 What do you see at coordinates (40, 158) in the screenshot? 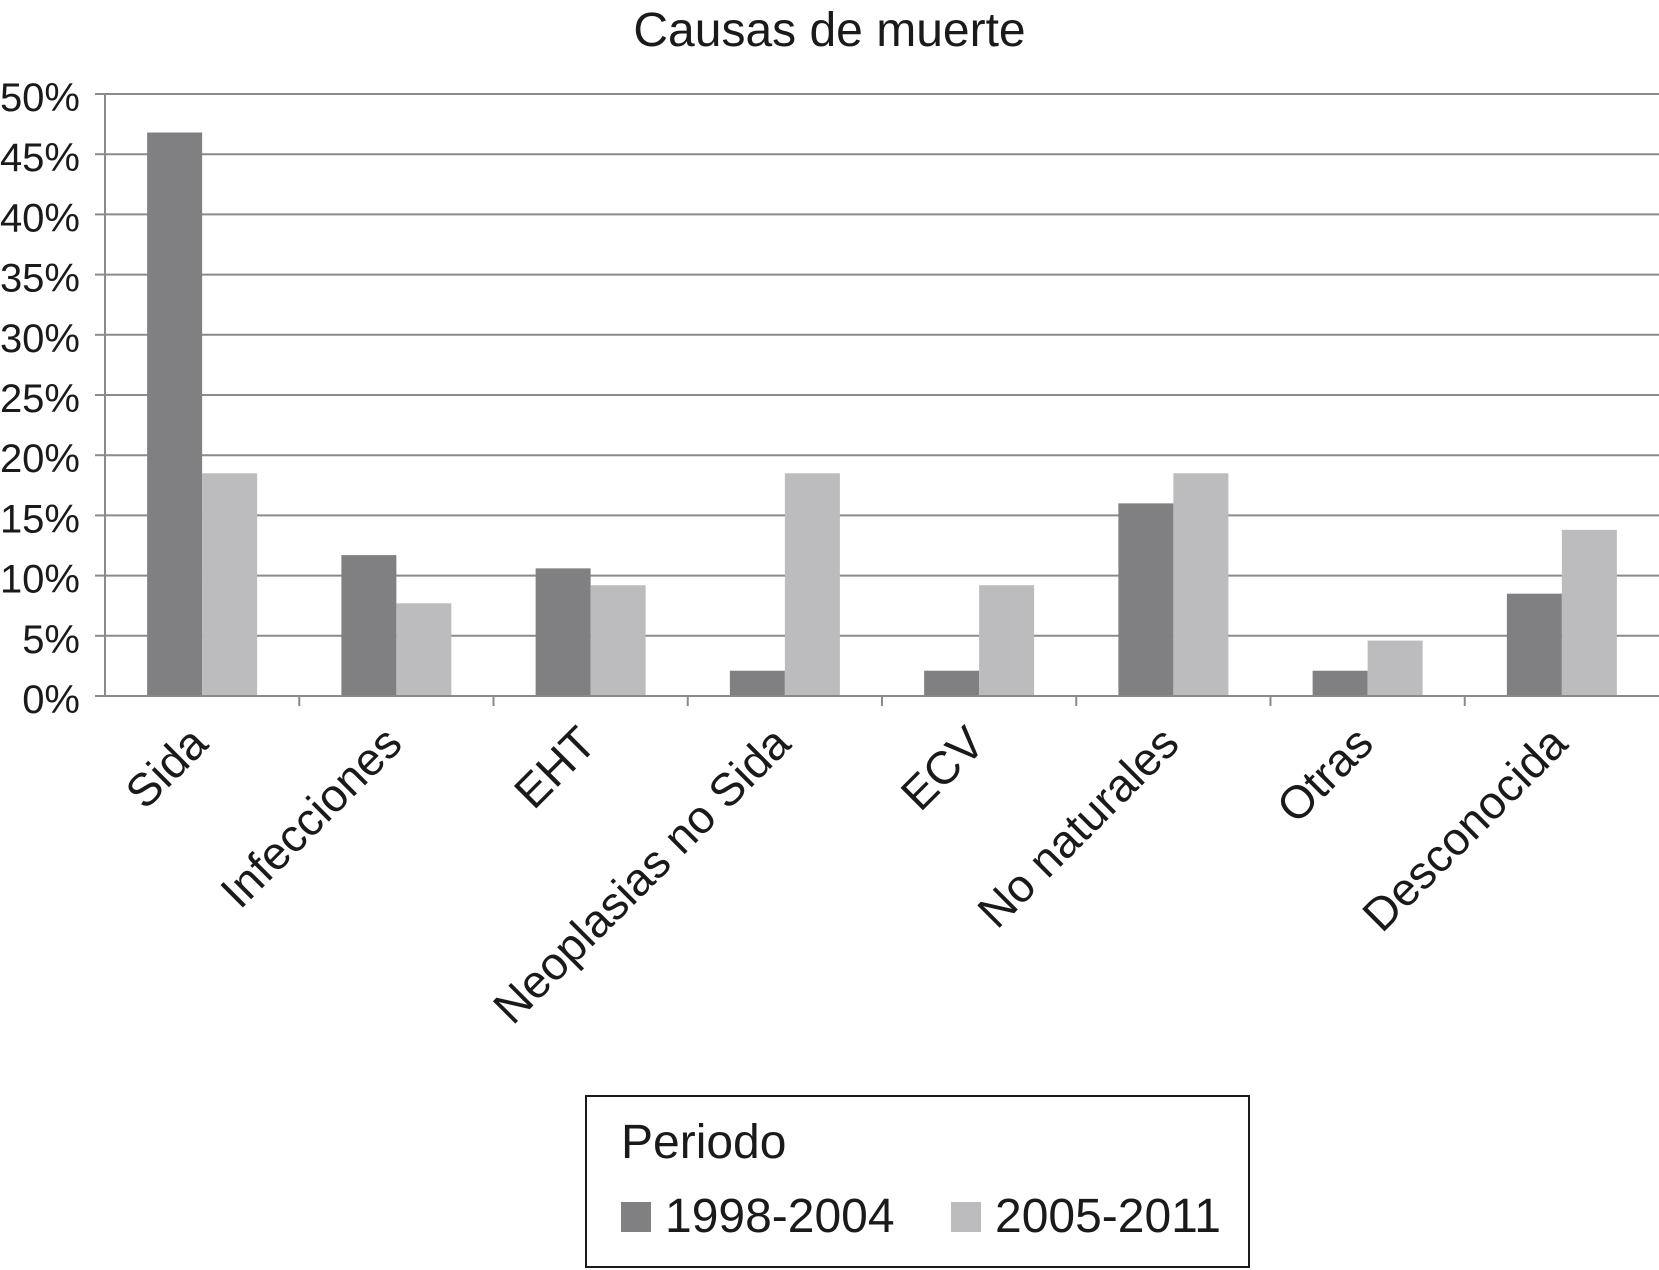
I see `y-tick-label: 45%` at bounding box center [40, 158].